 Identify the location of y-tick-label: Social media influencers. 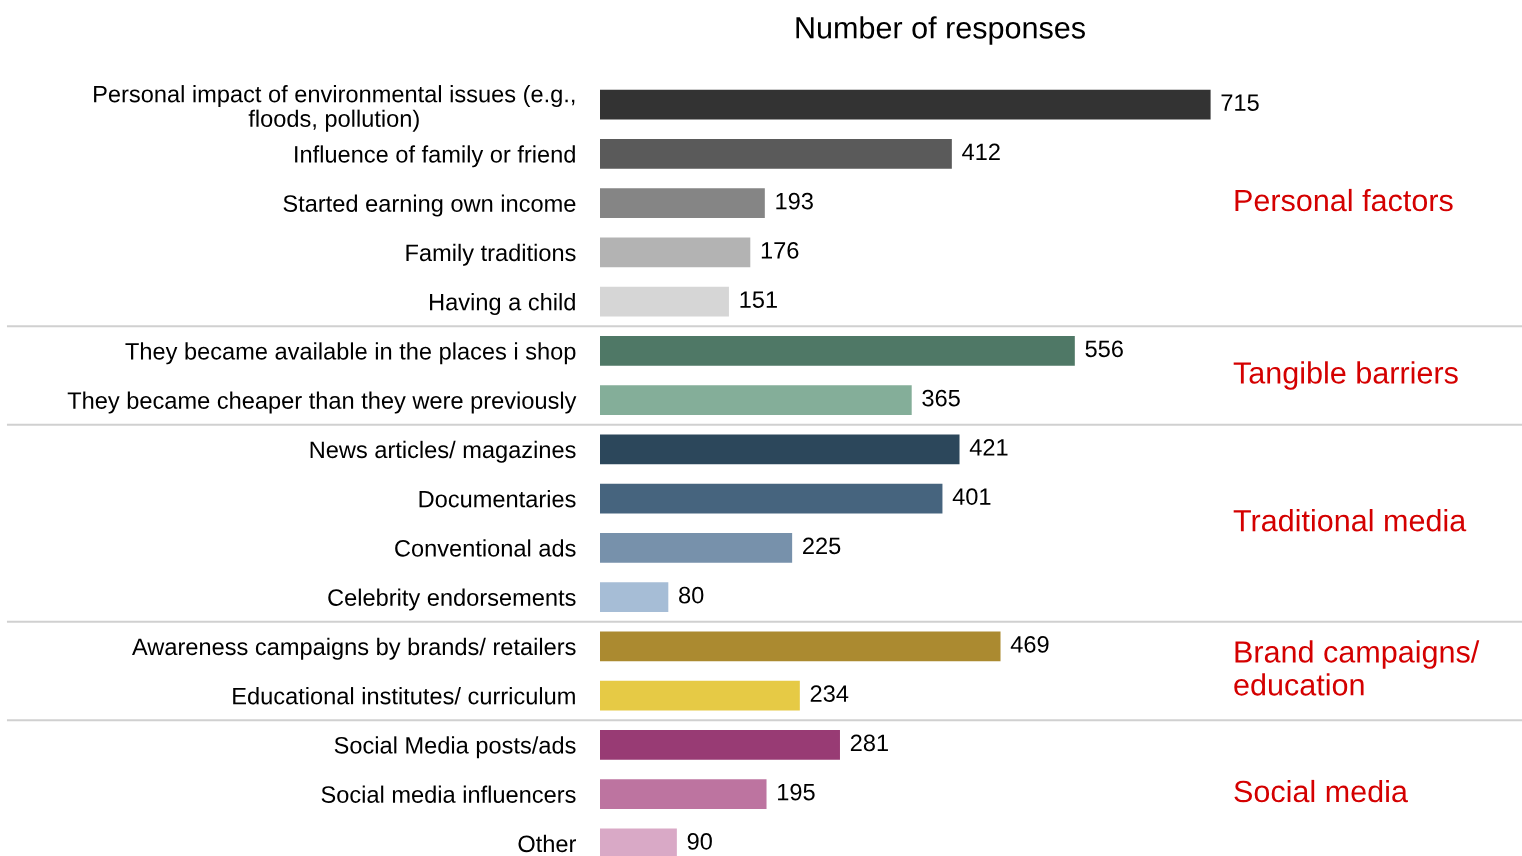
(448, 794).